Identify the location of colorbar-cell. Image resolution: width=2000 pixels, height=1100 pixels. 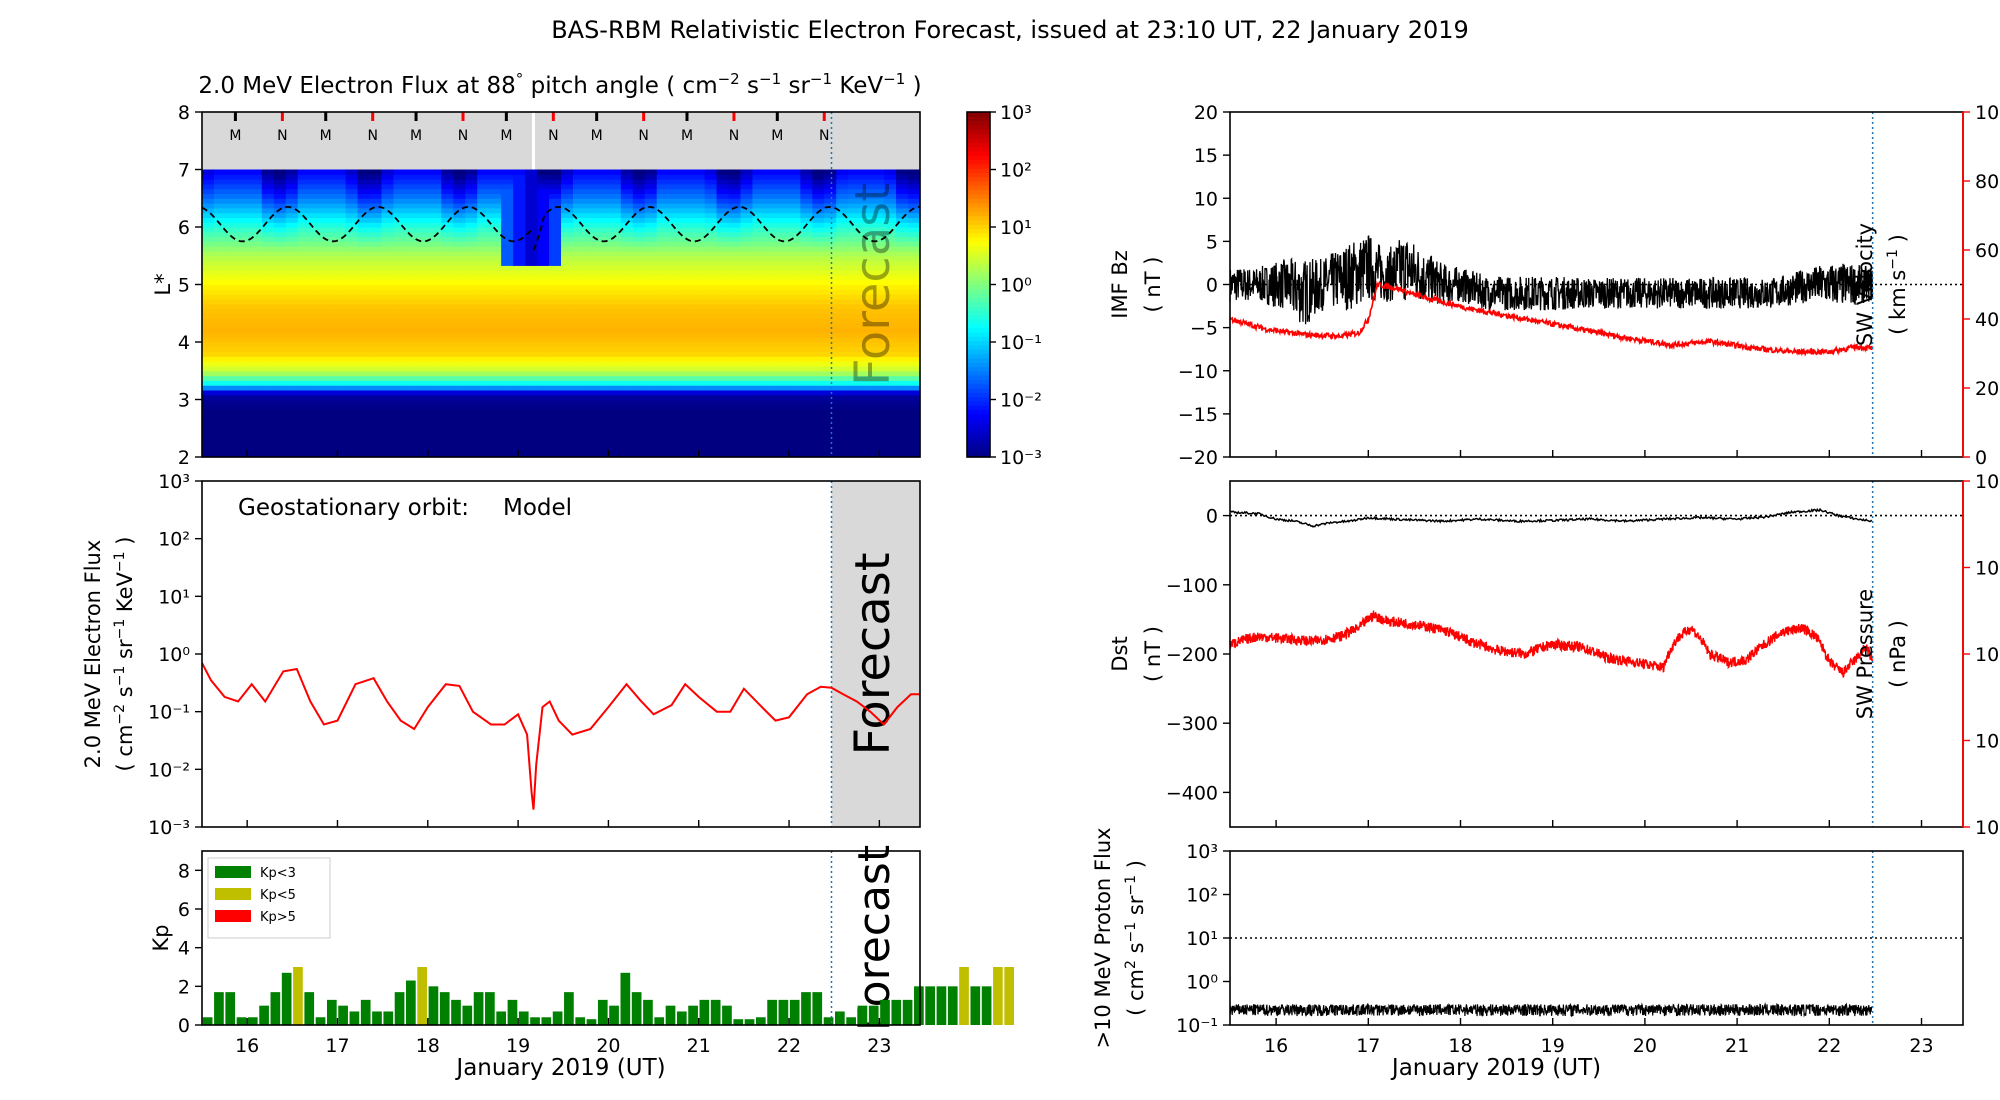
(978, 166).